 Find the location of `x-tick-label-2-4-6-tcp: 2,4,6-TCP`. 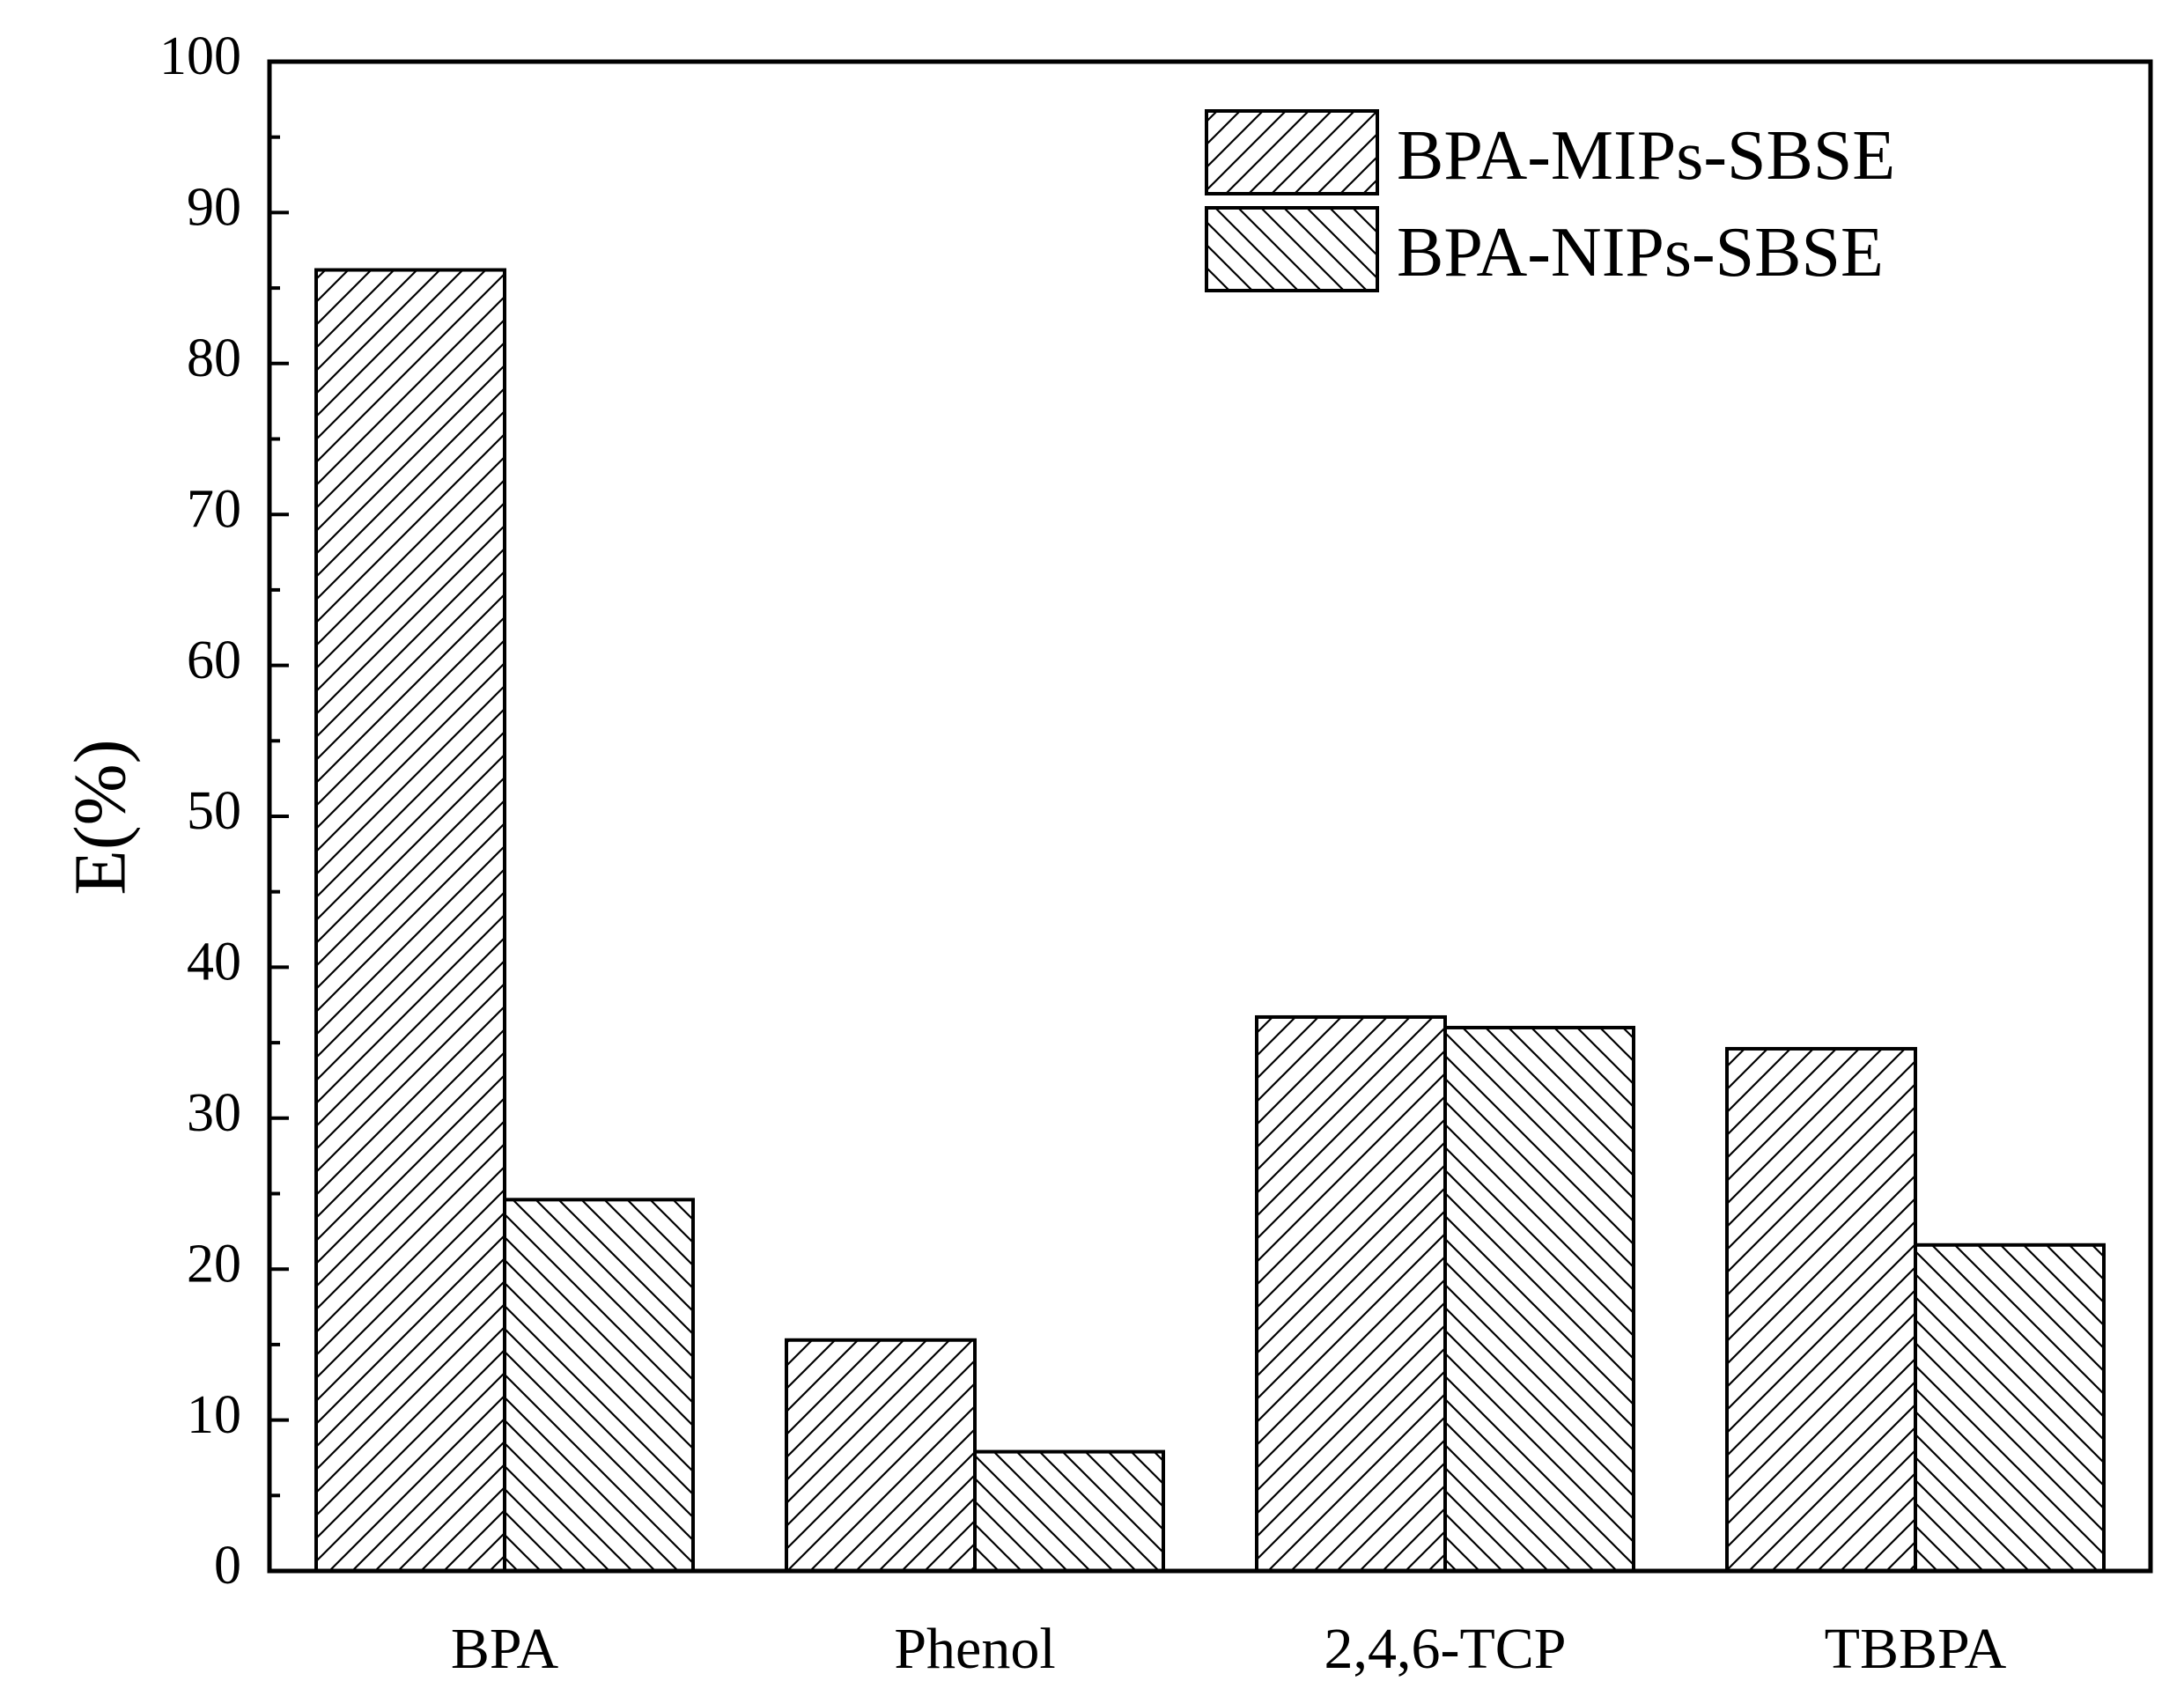

x-tick-label-2-4-6-tcp: 2,4,6-TCP is located at coordinates (1445, 1649).